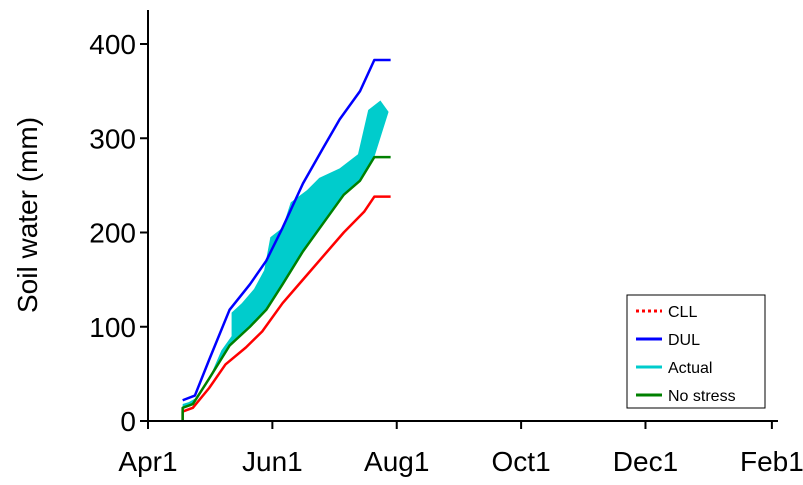  What do you see at coordinates (27, 215) in the screenshot?
I see `y-axis-title: Soil water (mm)` at bounding box center [27, 215].